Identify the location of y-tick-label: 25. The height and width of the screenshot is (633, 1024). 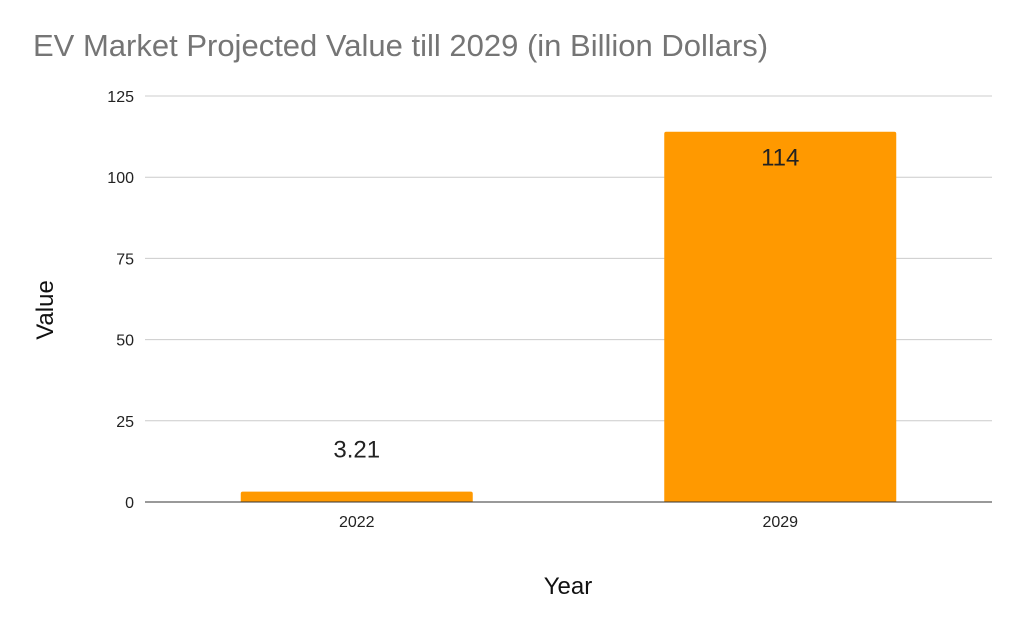
(125, 422).